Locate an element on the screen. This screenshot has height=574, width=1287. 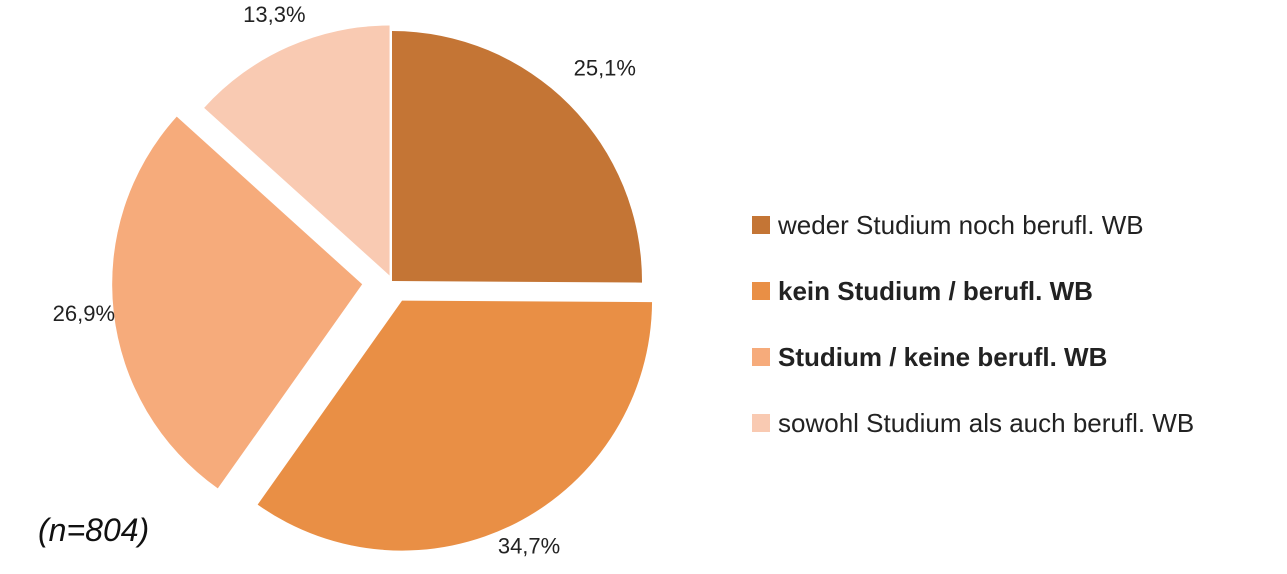
legend-label: weder Studium noch berufl. WB is located at coordinates (961, 225).